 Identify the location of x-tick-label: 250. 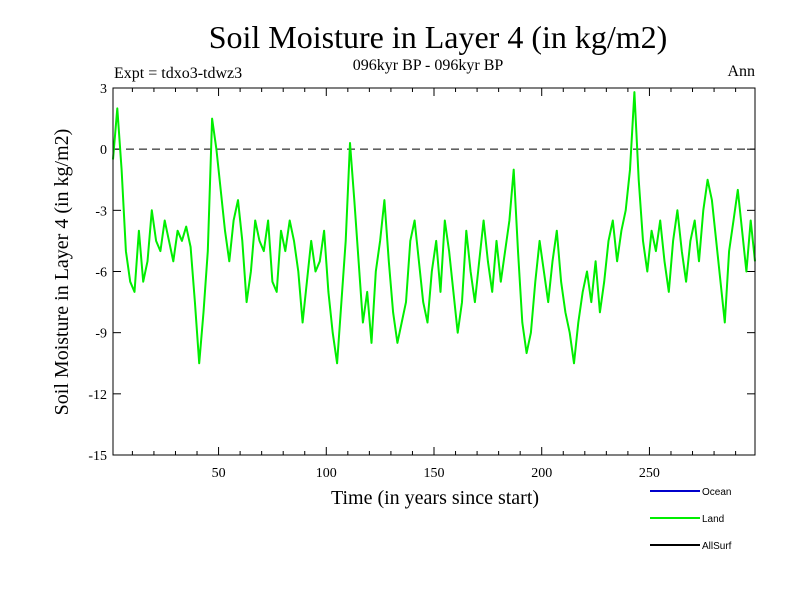
(649, 473).